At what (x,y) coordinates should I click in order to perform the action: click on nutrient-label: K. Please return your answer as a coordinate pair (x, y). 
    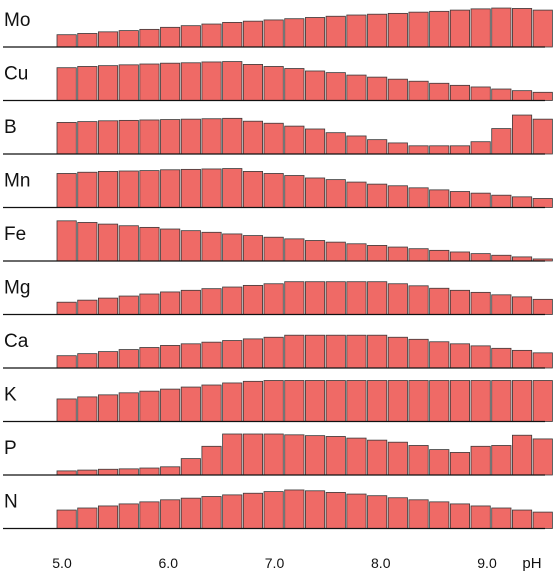
    Looking at the image, I should click on (10, 395).